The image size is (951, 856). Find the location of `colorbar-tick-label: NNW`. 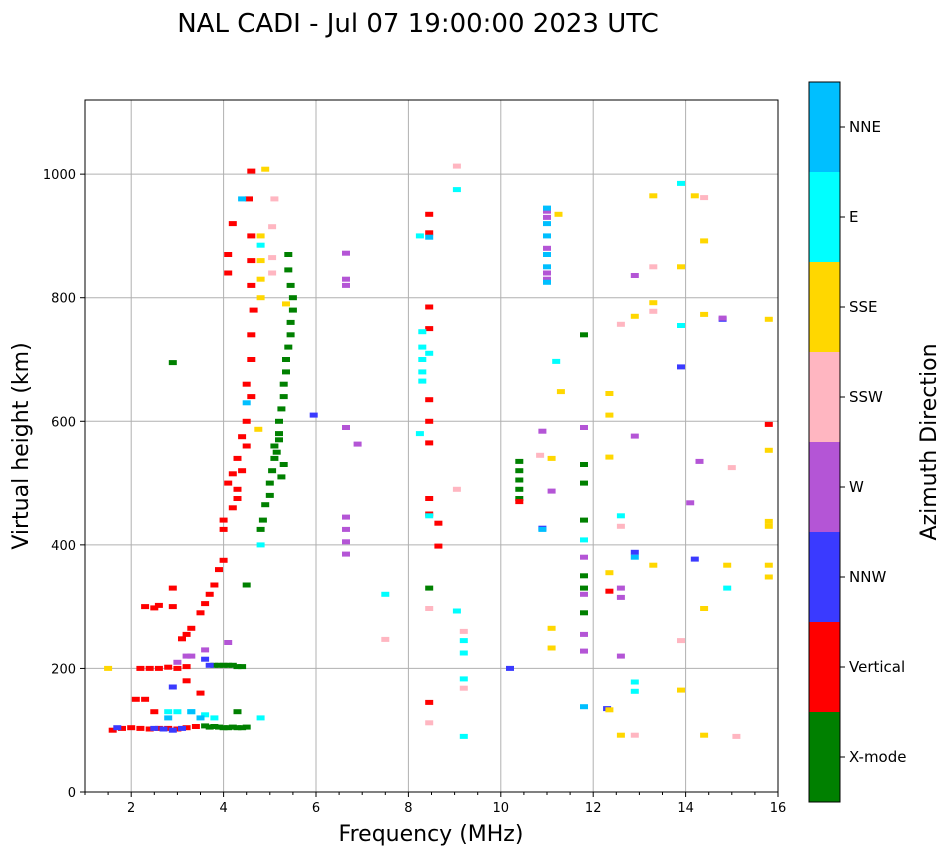

colorbar-tick-label: NNW is located at coordinates (867, 577).